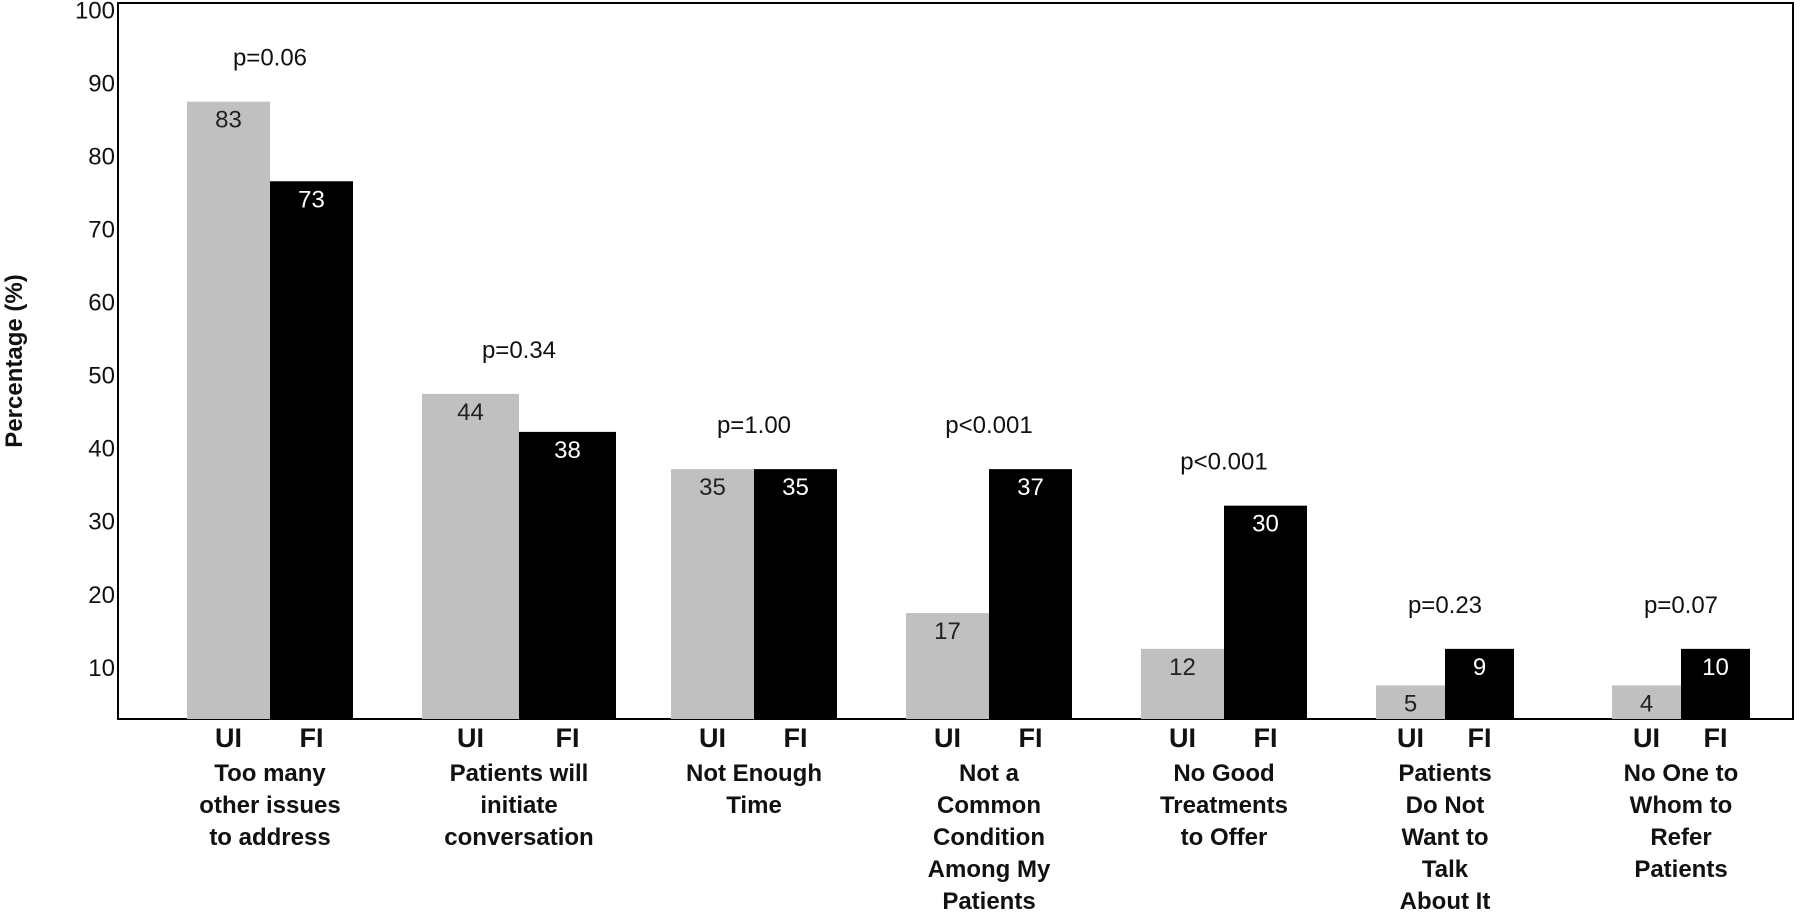 The image size is (1800, 920). Describe the element at coordinates (1445, 869) in the screenshot. I see `category-label: Talk` at that location.